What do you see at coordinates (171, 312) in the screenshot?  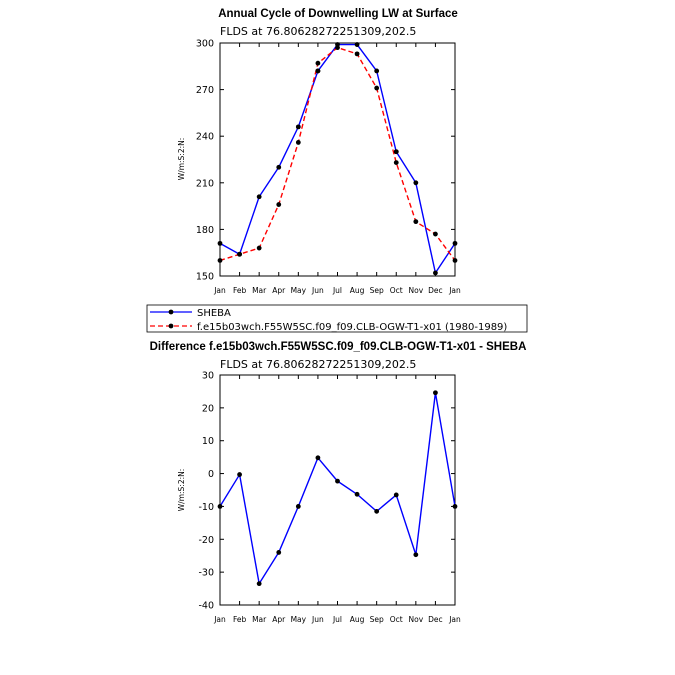 I see `legend-marker-sheba` at bounding box center [171, 312].